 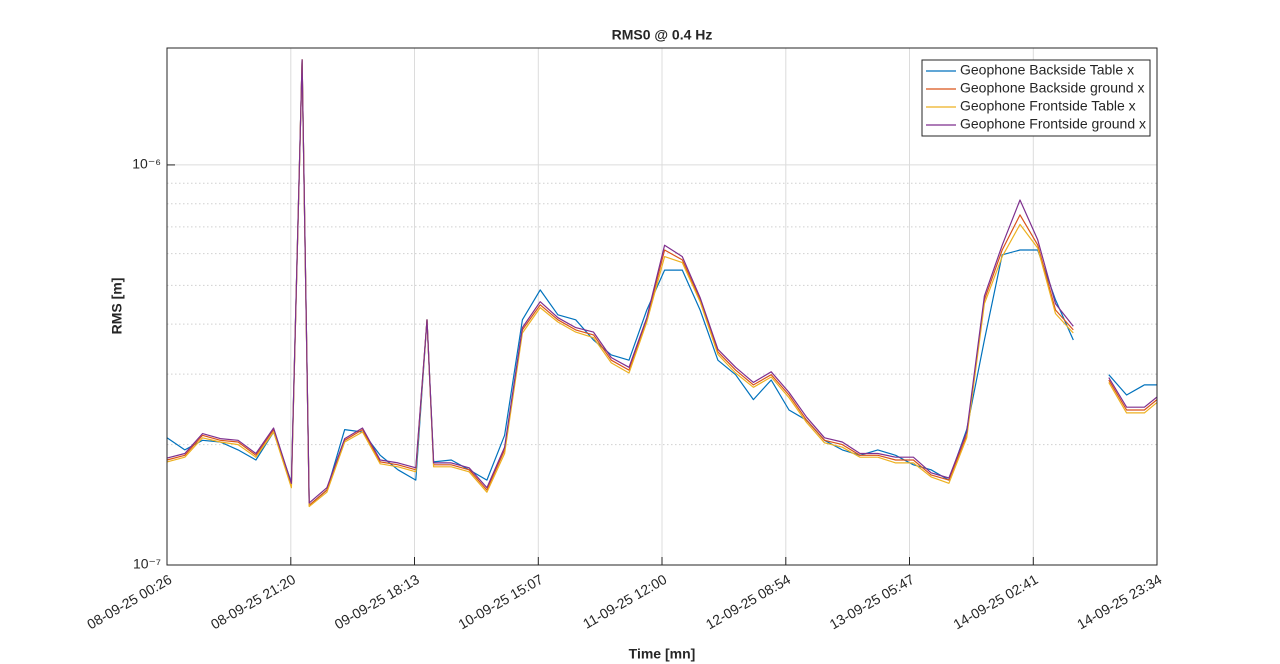 I want to click on chart-title: RMS0 @ 0.4 Hz, so click(x=662, y=35).